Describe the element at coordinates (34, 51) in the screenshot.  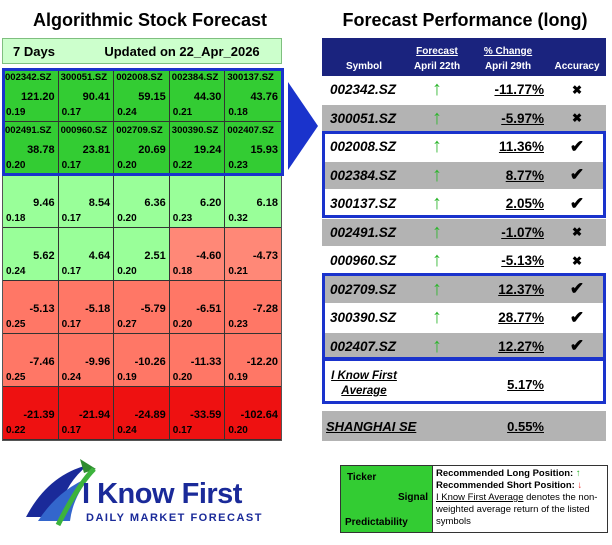
I see `horizon-label: 7 Days` at that location.